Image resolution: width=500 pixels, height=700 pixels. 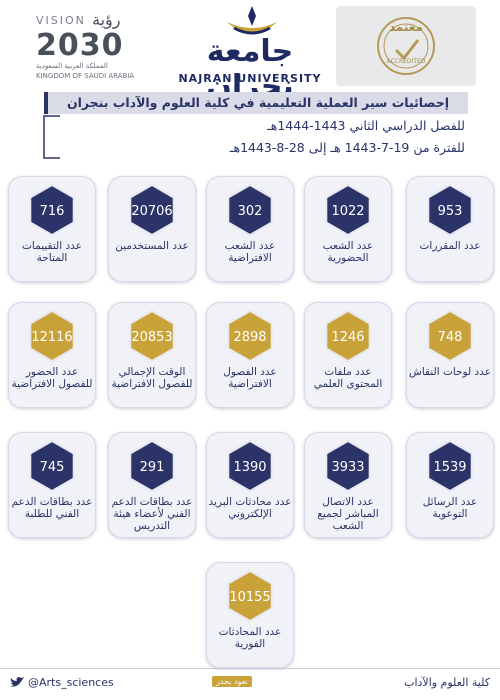 I want to click on hexagon-badge: 1022, so click(x=348, y=210).